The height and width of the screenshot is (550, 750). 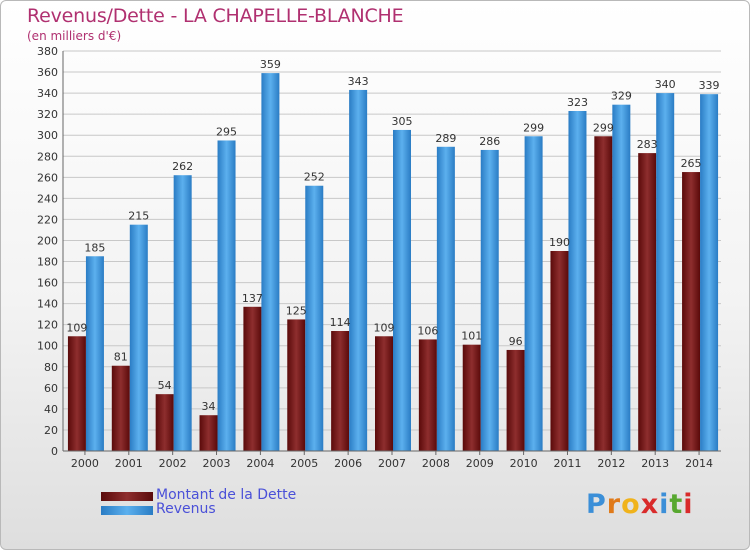 What do you see at coordinates (217, 463) in the screenshot?
I see `x-tick-label: 2003` at bounding box center [217, 463].